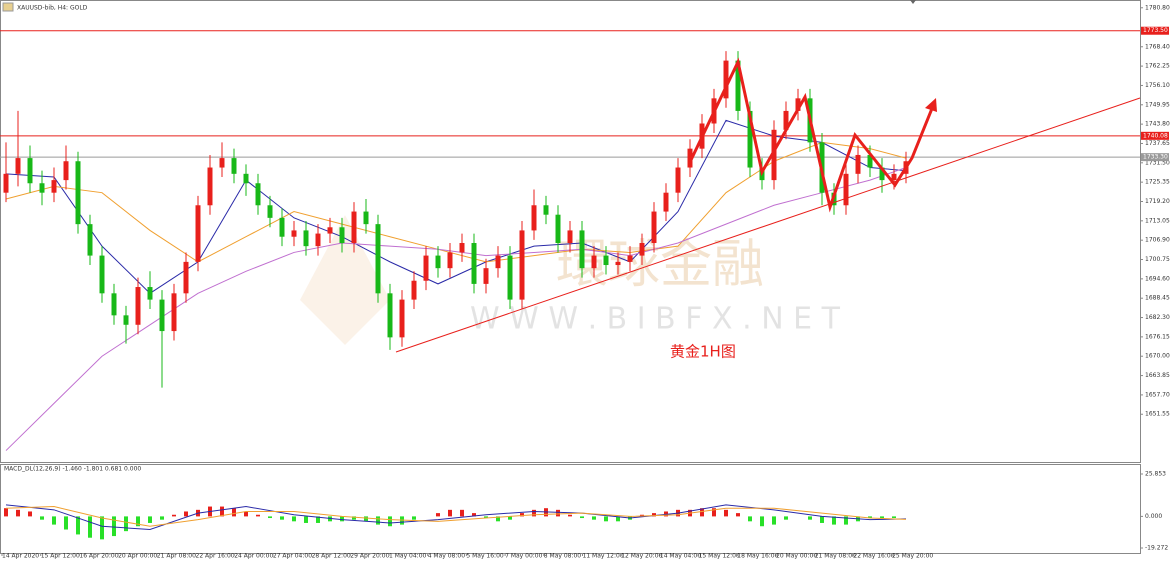 The width and height of the screenshot is (1170, 564). I want to click on x-tick-label: 15 May 12:00, so click(719, 556).